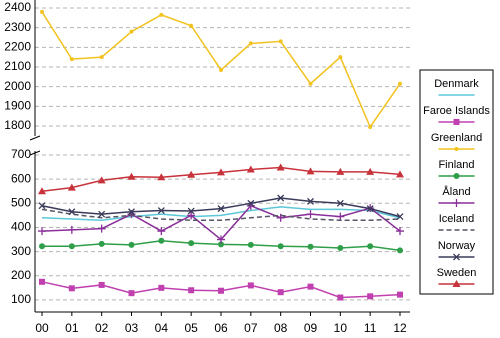  I want to click on y-tick-label: 100, so click(21, 299).